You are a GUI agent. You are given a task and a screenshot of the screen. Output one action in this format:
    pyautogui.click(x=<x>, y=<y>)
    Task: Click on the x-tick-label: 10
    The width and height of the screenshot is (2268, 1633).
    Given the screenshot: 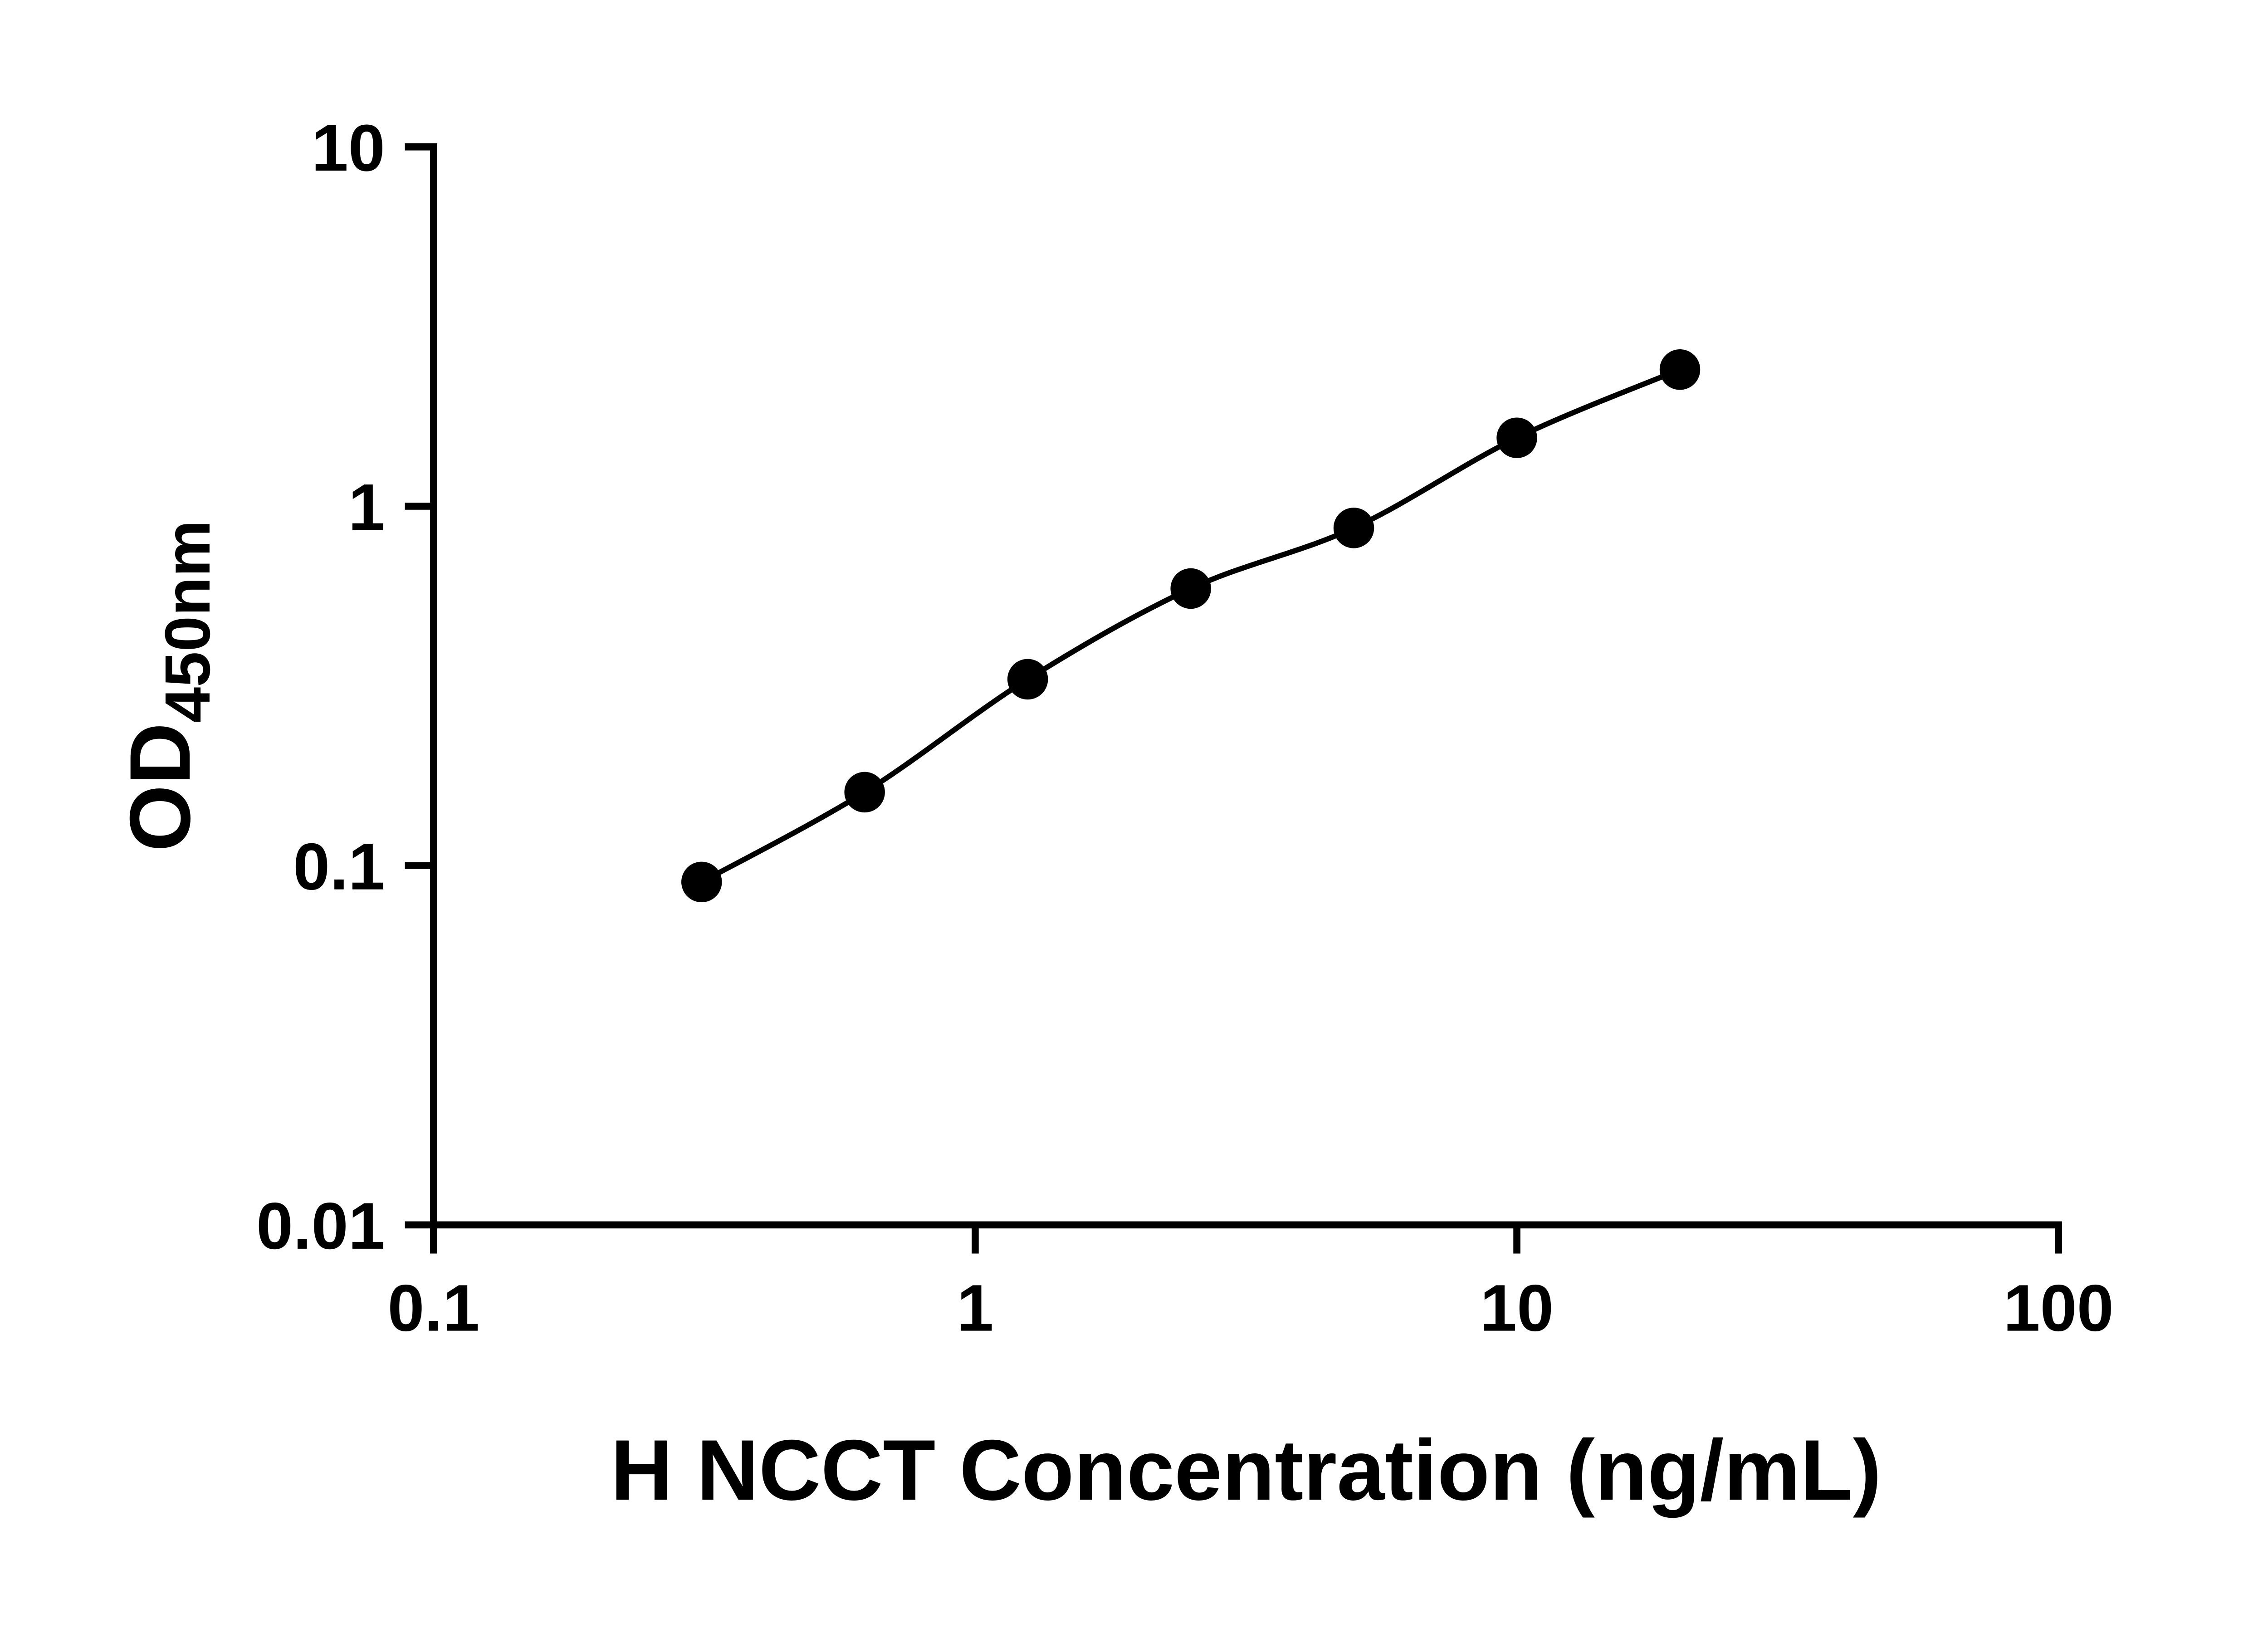 What is the action you would take?
    pyautogui.click(x=1517, y=1308)
    